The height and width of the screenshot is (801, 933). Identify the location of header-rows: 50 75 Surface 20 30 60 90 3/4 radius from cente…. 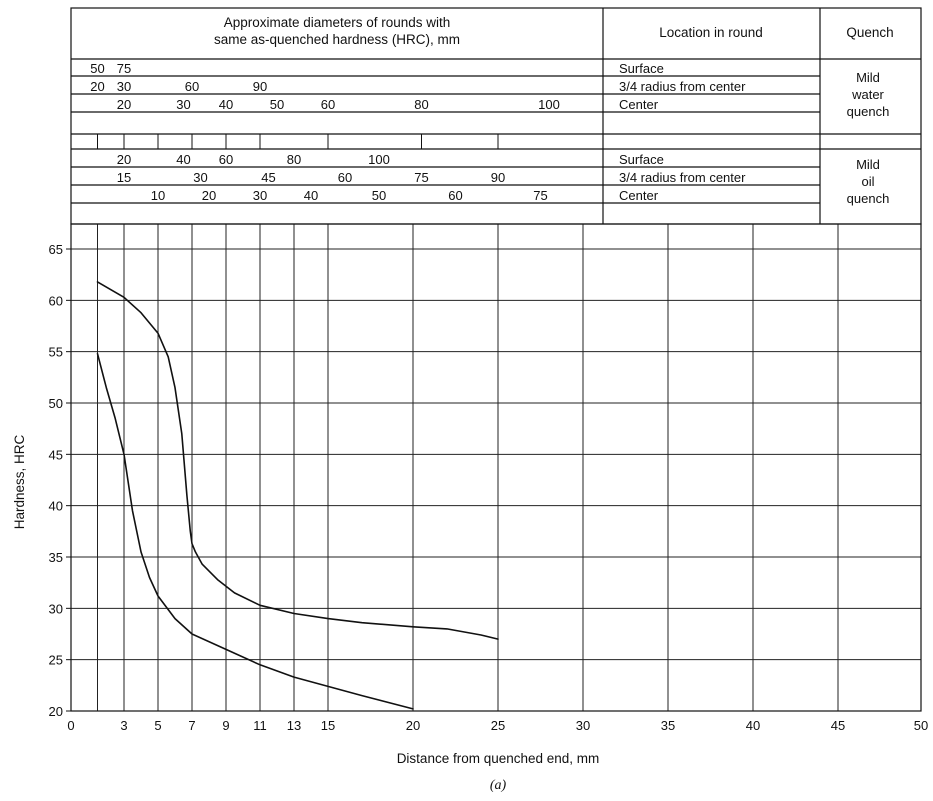
(418, 132).